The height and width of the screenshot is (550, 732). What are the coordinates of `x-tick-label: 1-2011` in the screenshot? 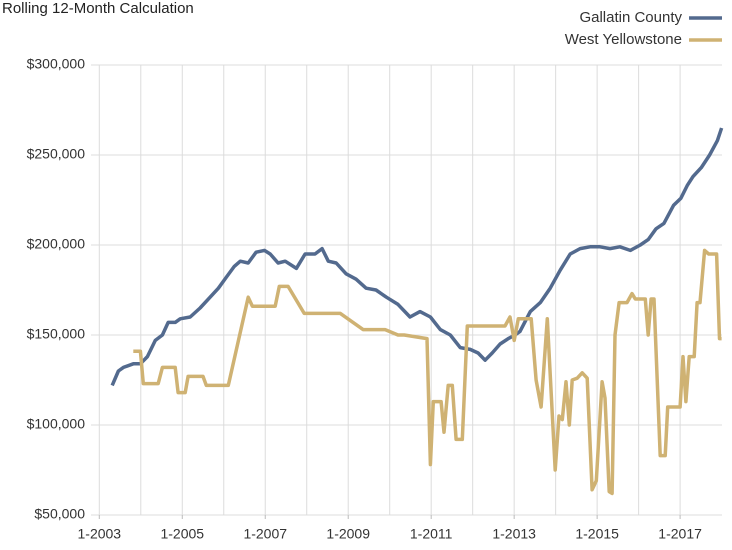 It's located at (431, 534).